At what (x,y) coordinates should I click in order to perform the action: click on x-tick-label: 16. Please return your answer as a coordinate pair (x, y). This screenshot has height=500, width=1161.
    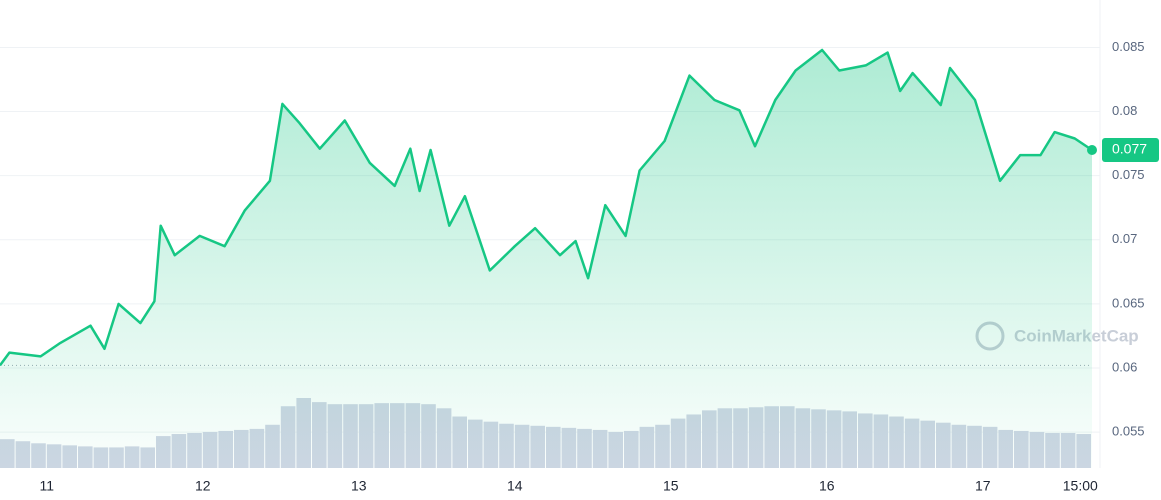
    Looking at the image, I should click on (827, 486).